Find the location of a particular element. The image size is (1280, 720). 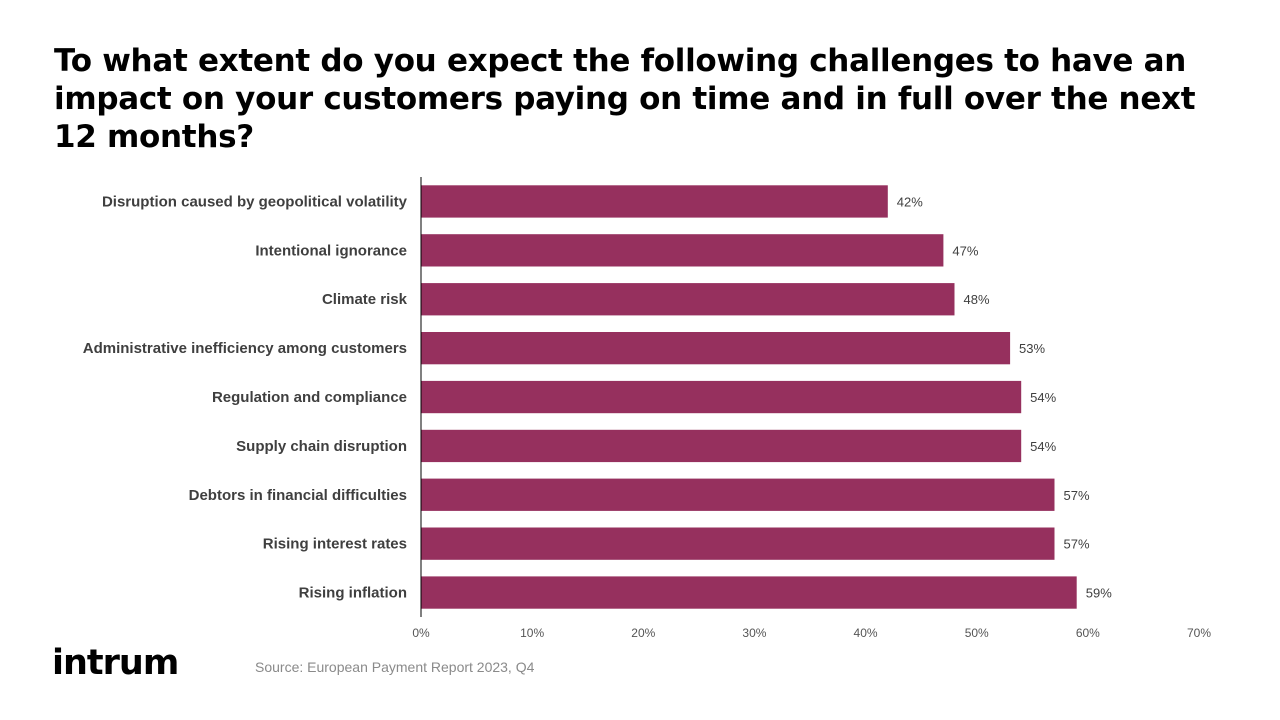

x-tick-label: 70% is located at coordinates (1199, 633).